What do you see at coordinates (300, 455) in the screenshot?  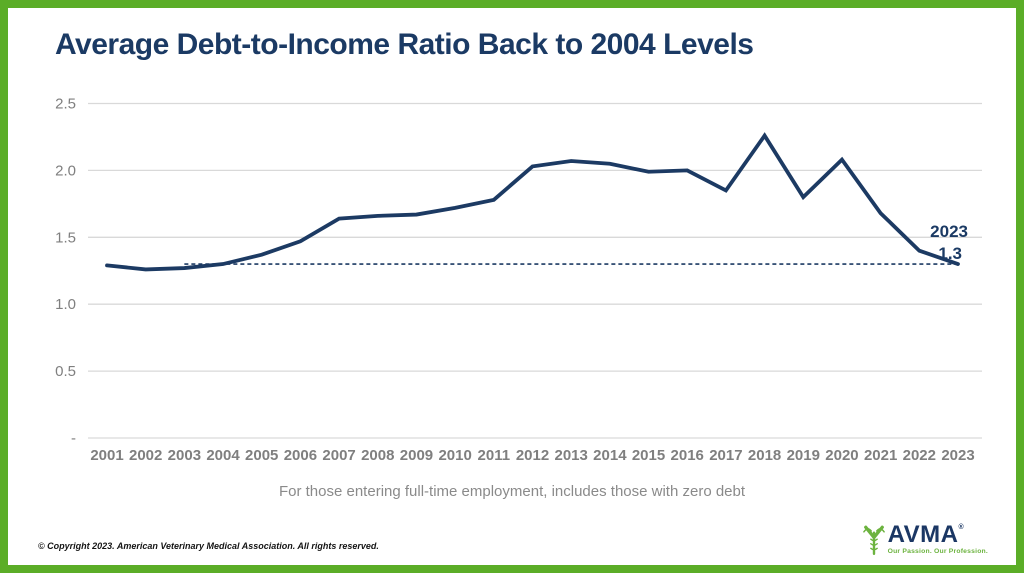 I see `x-tick-label: 2006` at bounding box center [300, 455].